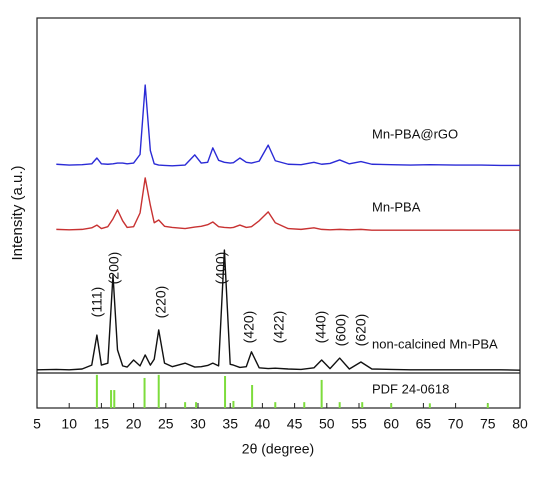  I want to click on hkl-label: (600), so click(341, 330).